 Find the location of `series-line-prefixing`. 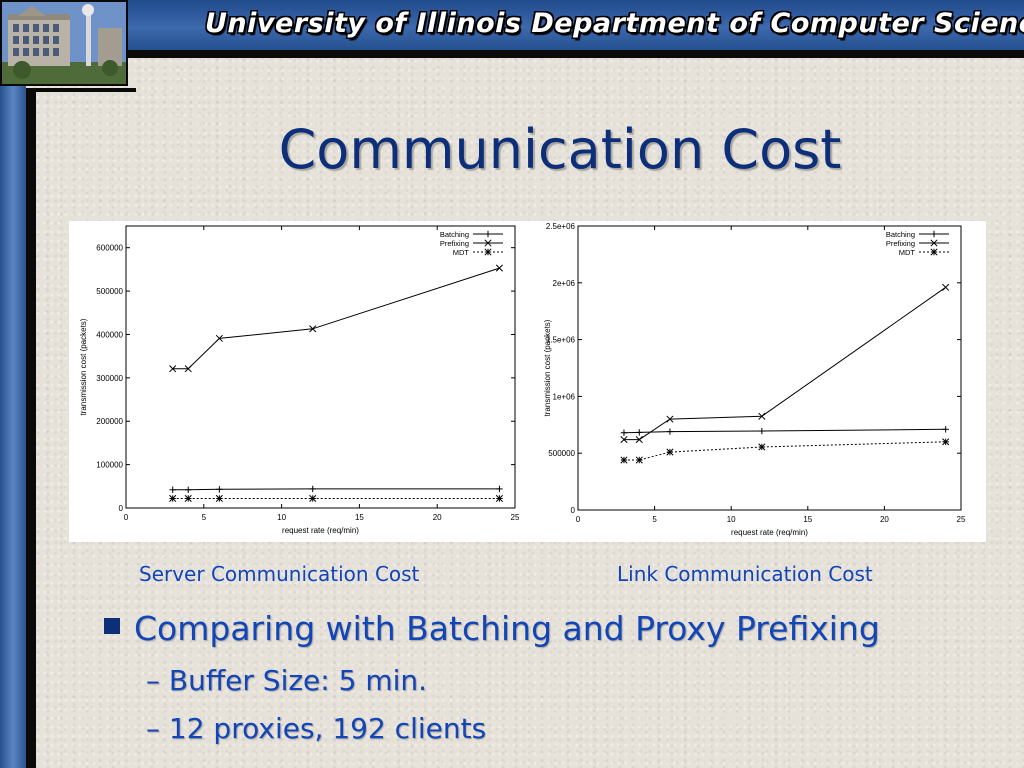

series-line-prefixing is located at coordinates (336, 318).